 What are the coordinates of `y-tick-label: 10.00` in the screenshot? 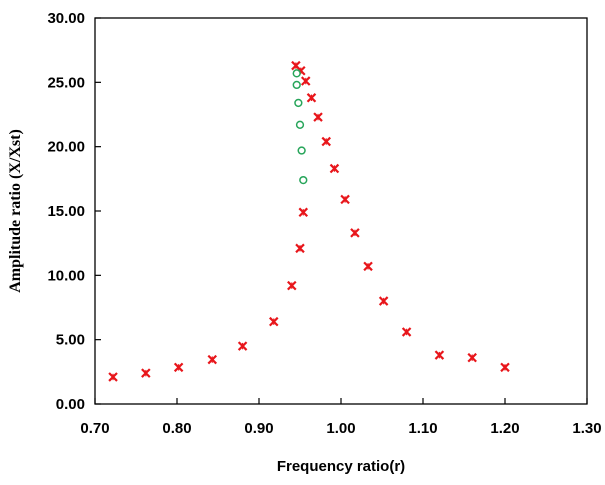 It's located at (66, 275).